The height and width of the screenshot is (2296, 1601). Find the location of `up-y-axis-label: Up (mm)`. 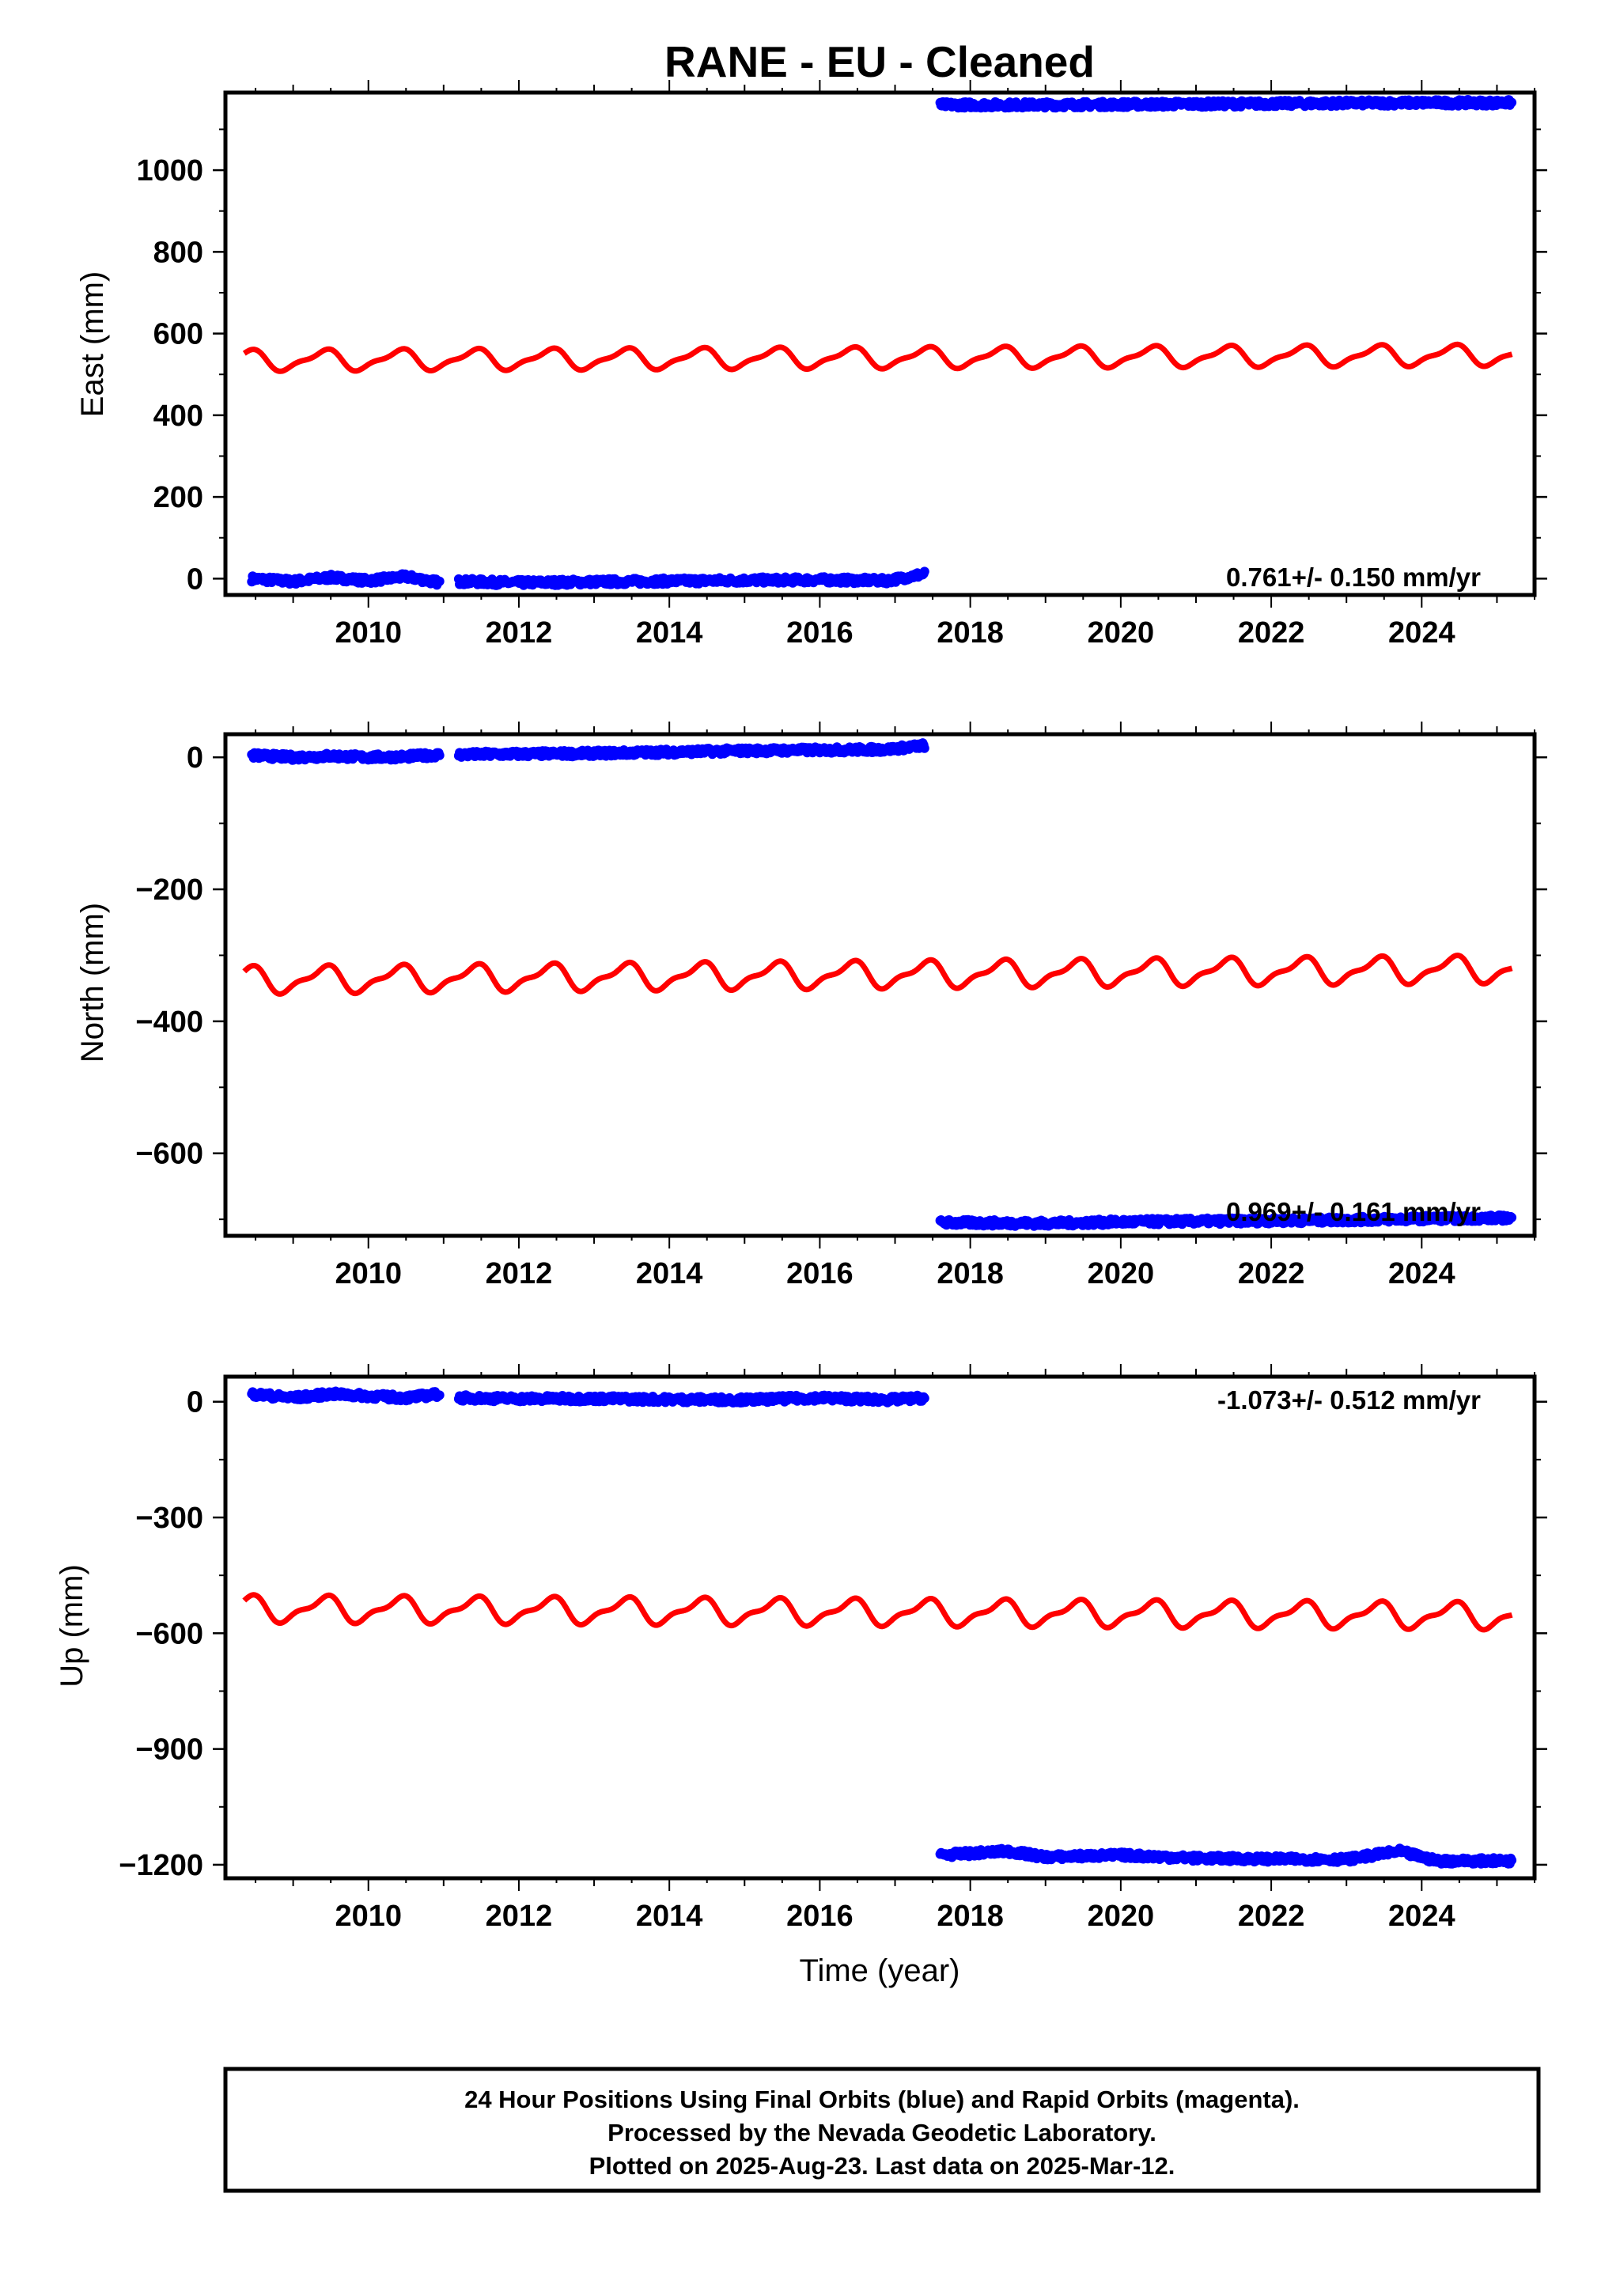

up-y-axis-label: Up (mm) is located at coordinates (72, 1626).